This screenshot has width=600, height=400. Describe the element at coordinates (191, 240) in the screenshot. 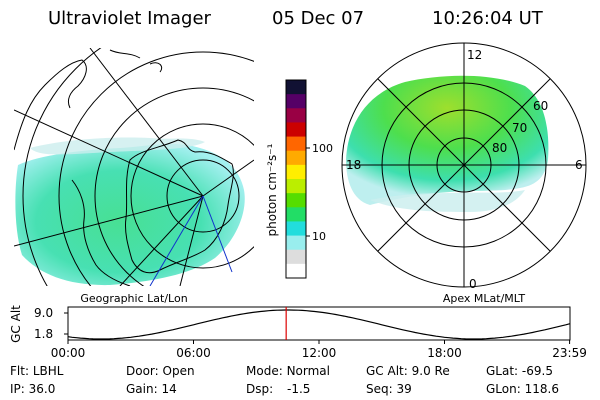

I see `geo-meridians-blue` at that location.